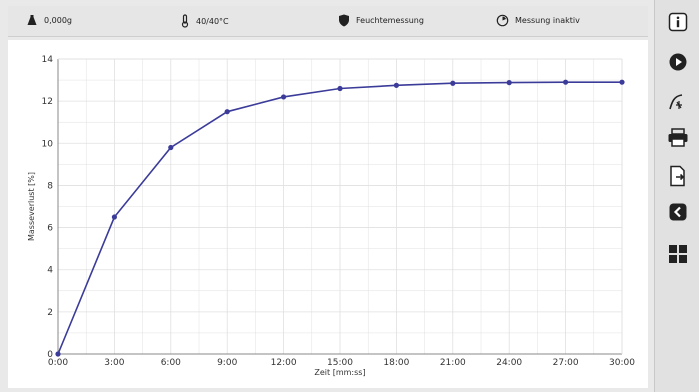  What do you see at coordinates (48, 60) in the screenshot?
I see `y-tick-label: 14` at bounding box center [48, 60].